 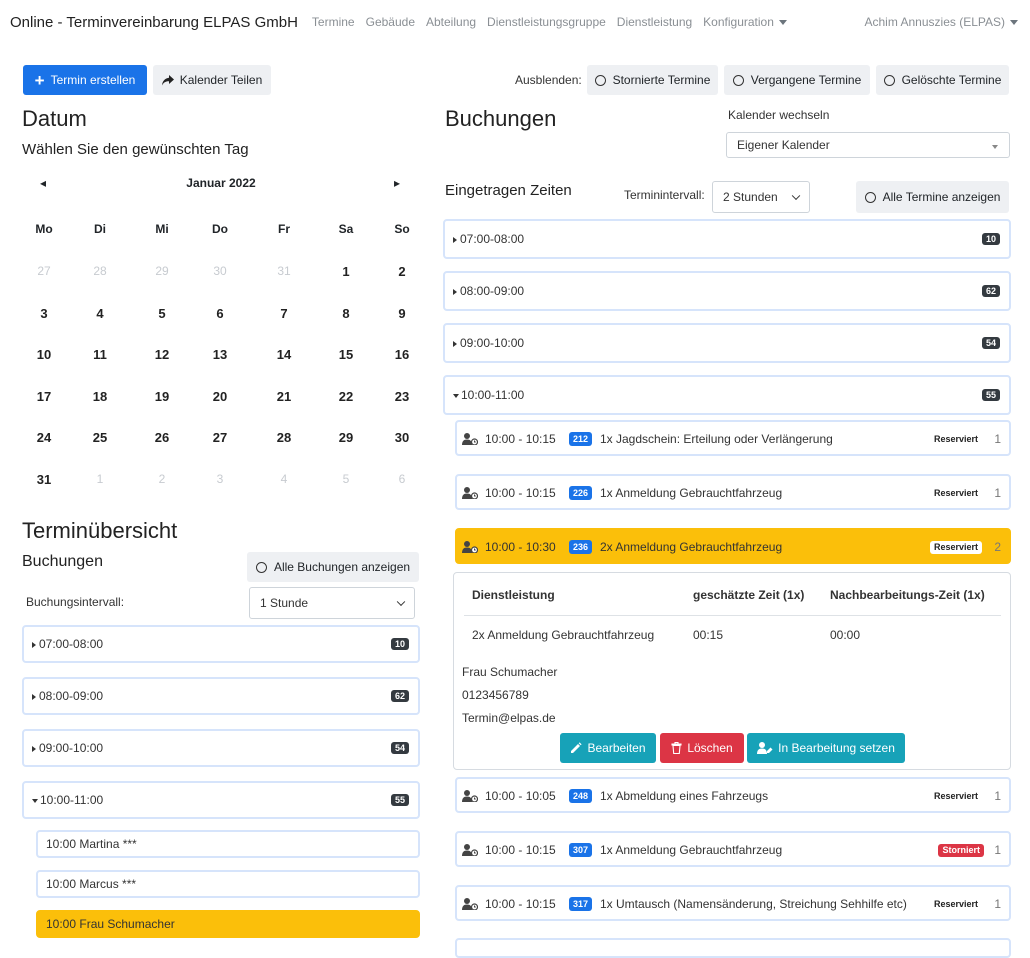 I want to click on brand: Online - Terminvereinbarung ELPAS GmbH, so click(x=154, y=22).